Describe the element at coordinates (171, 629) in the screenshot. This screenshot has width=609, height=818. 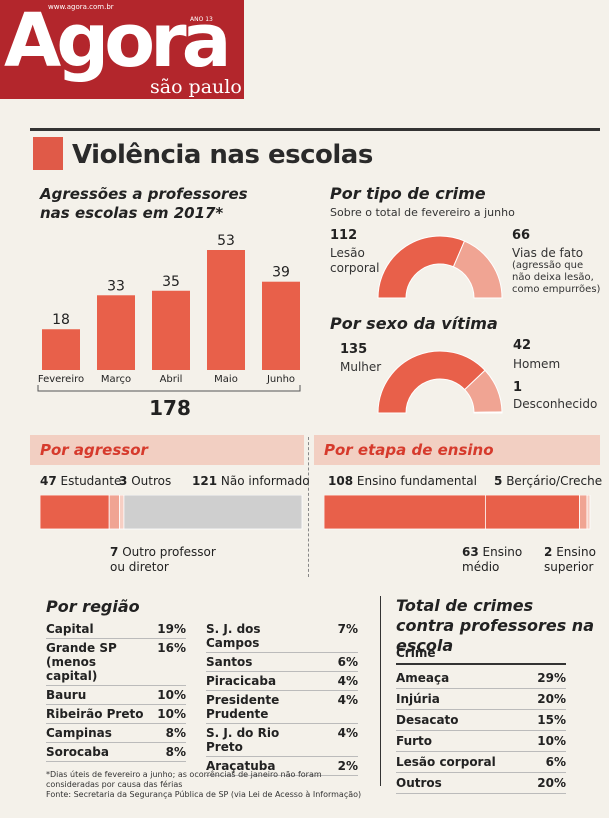
I see `region-value: 19%` at that location.